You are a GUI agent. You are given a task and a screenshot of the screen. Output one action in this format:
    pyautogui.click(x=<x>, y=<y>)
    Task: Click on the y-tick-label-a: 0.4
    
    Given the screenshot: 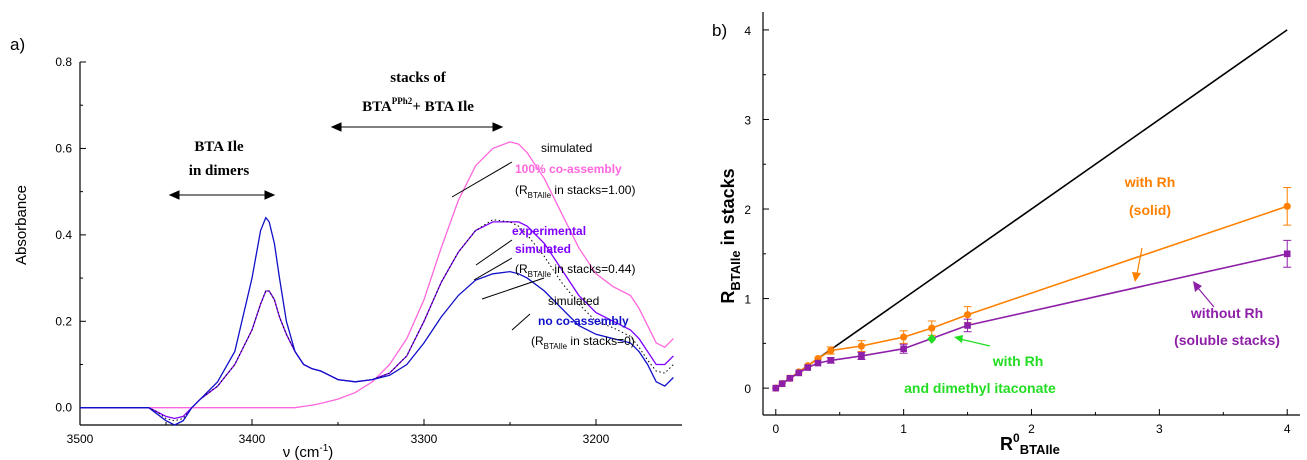 What is the action you would take?
    pyautogui.click(x=63, y=235)
    